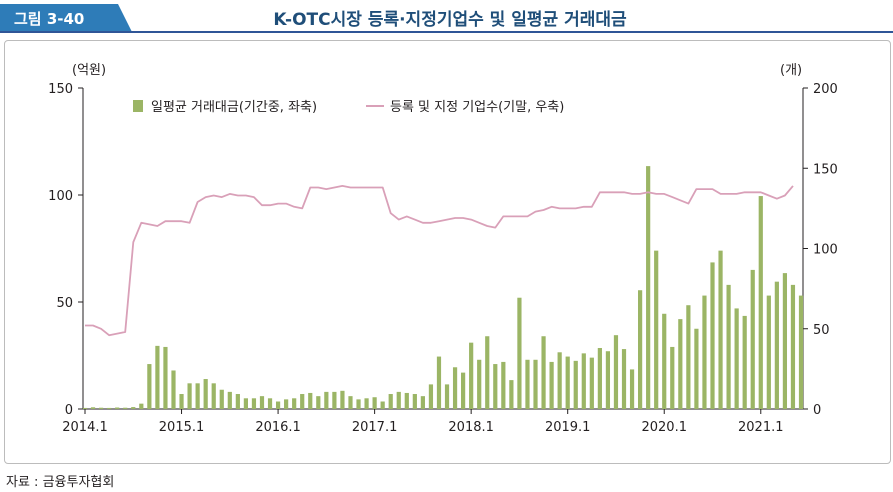 This screenshot has width=893, height=492. I want to click on right-tick-label: 200, so click(825, 89).